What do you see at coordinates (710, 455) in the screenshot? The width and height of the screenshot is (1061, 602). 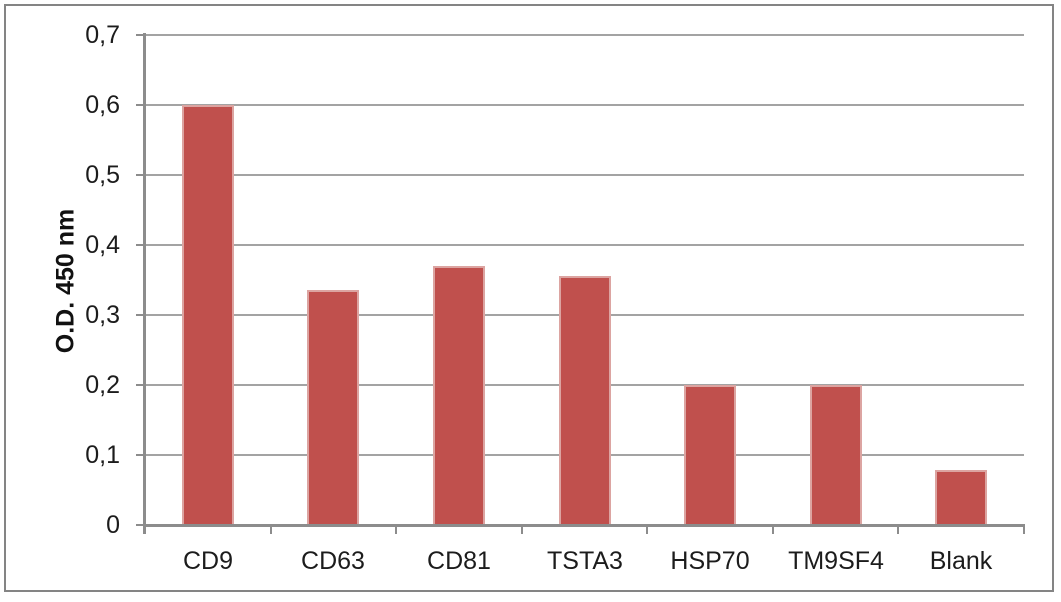 I see `bar-hsp70` at bounding box center [710, 455].